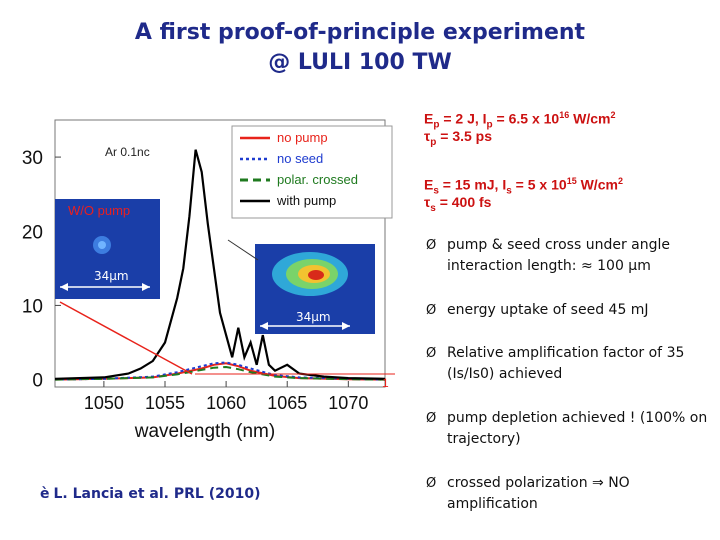 The width and height of the screenshot is (720, 540). I want to click on reference-arrow-icon: è, so click(45, 494).